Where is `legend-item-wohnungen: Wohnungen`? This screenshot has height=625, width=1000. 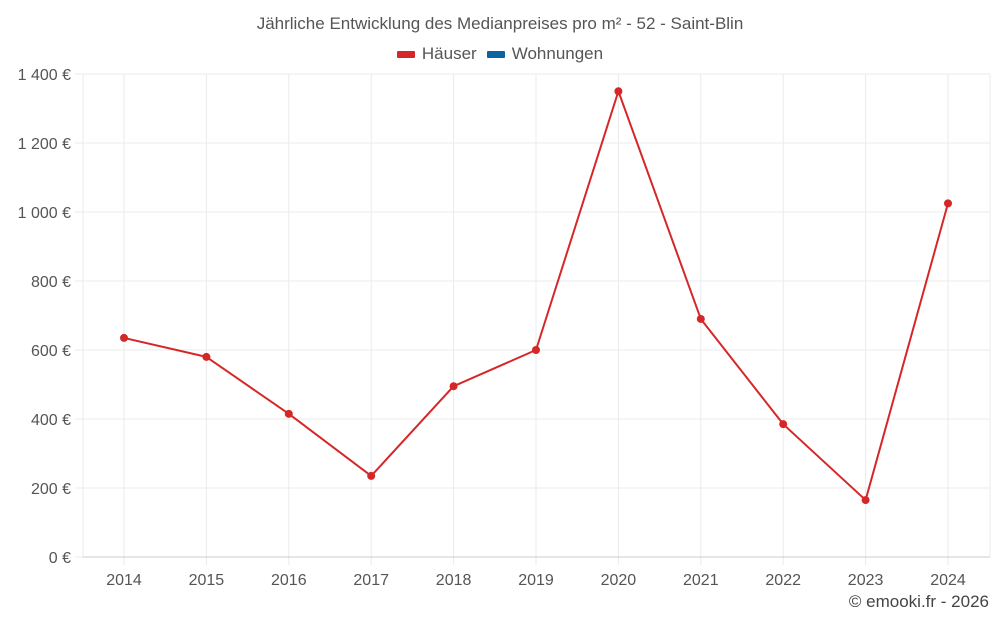 legend-item-wohnungen: Wohnungen is located at coordinates (545, 54).